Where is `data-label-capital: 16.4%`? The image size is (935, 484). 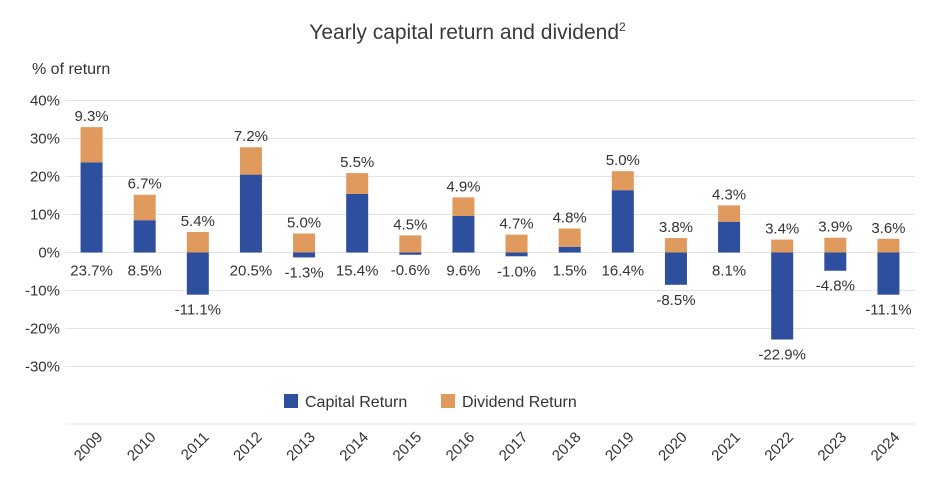
data-label-capital: 16.4% is located at coordinates (623, 271).